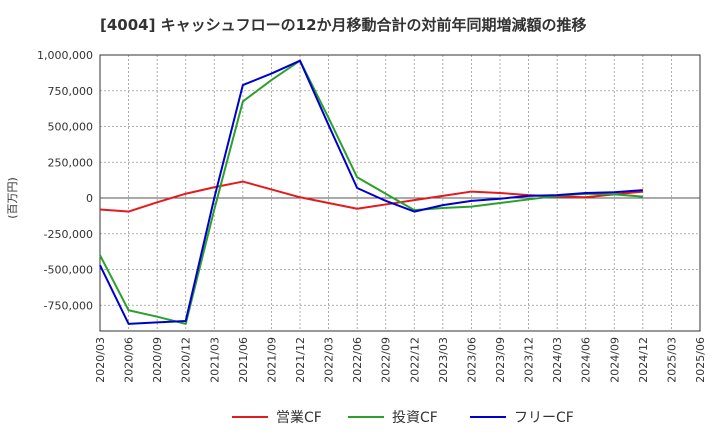  What do you see at coordinates (386, 360) in the screenshot?
I see `x-tick-label: 2022/09` at bounding box center [386, 360].